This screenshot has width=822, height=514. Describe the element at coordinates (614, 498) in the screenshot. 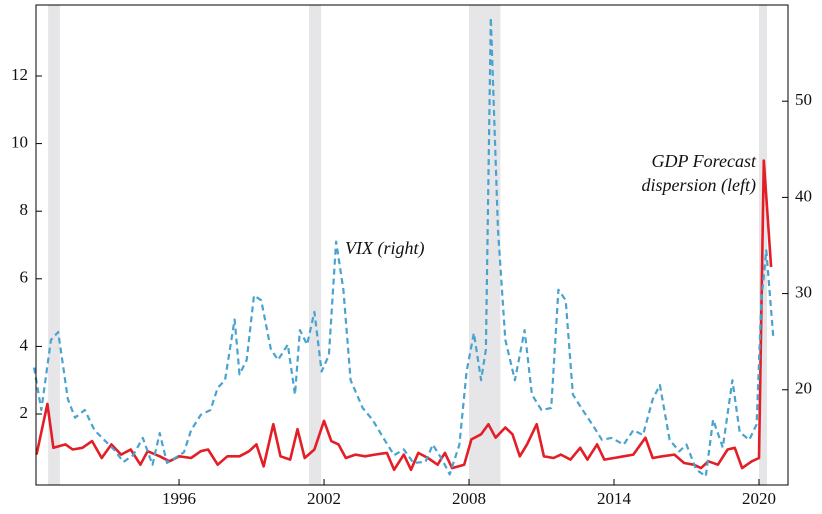

I see `x-tick-label: 2014` at that location.